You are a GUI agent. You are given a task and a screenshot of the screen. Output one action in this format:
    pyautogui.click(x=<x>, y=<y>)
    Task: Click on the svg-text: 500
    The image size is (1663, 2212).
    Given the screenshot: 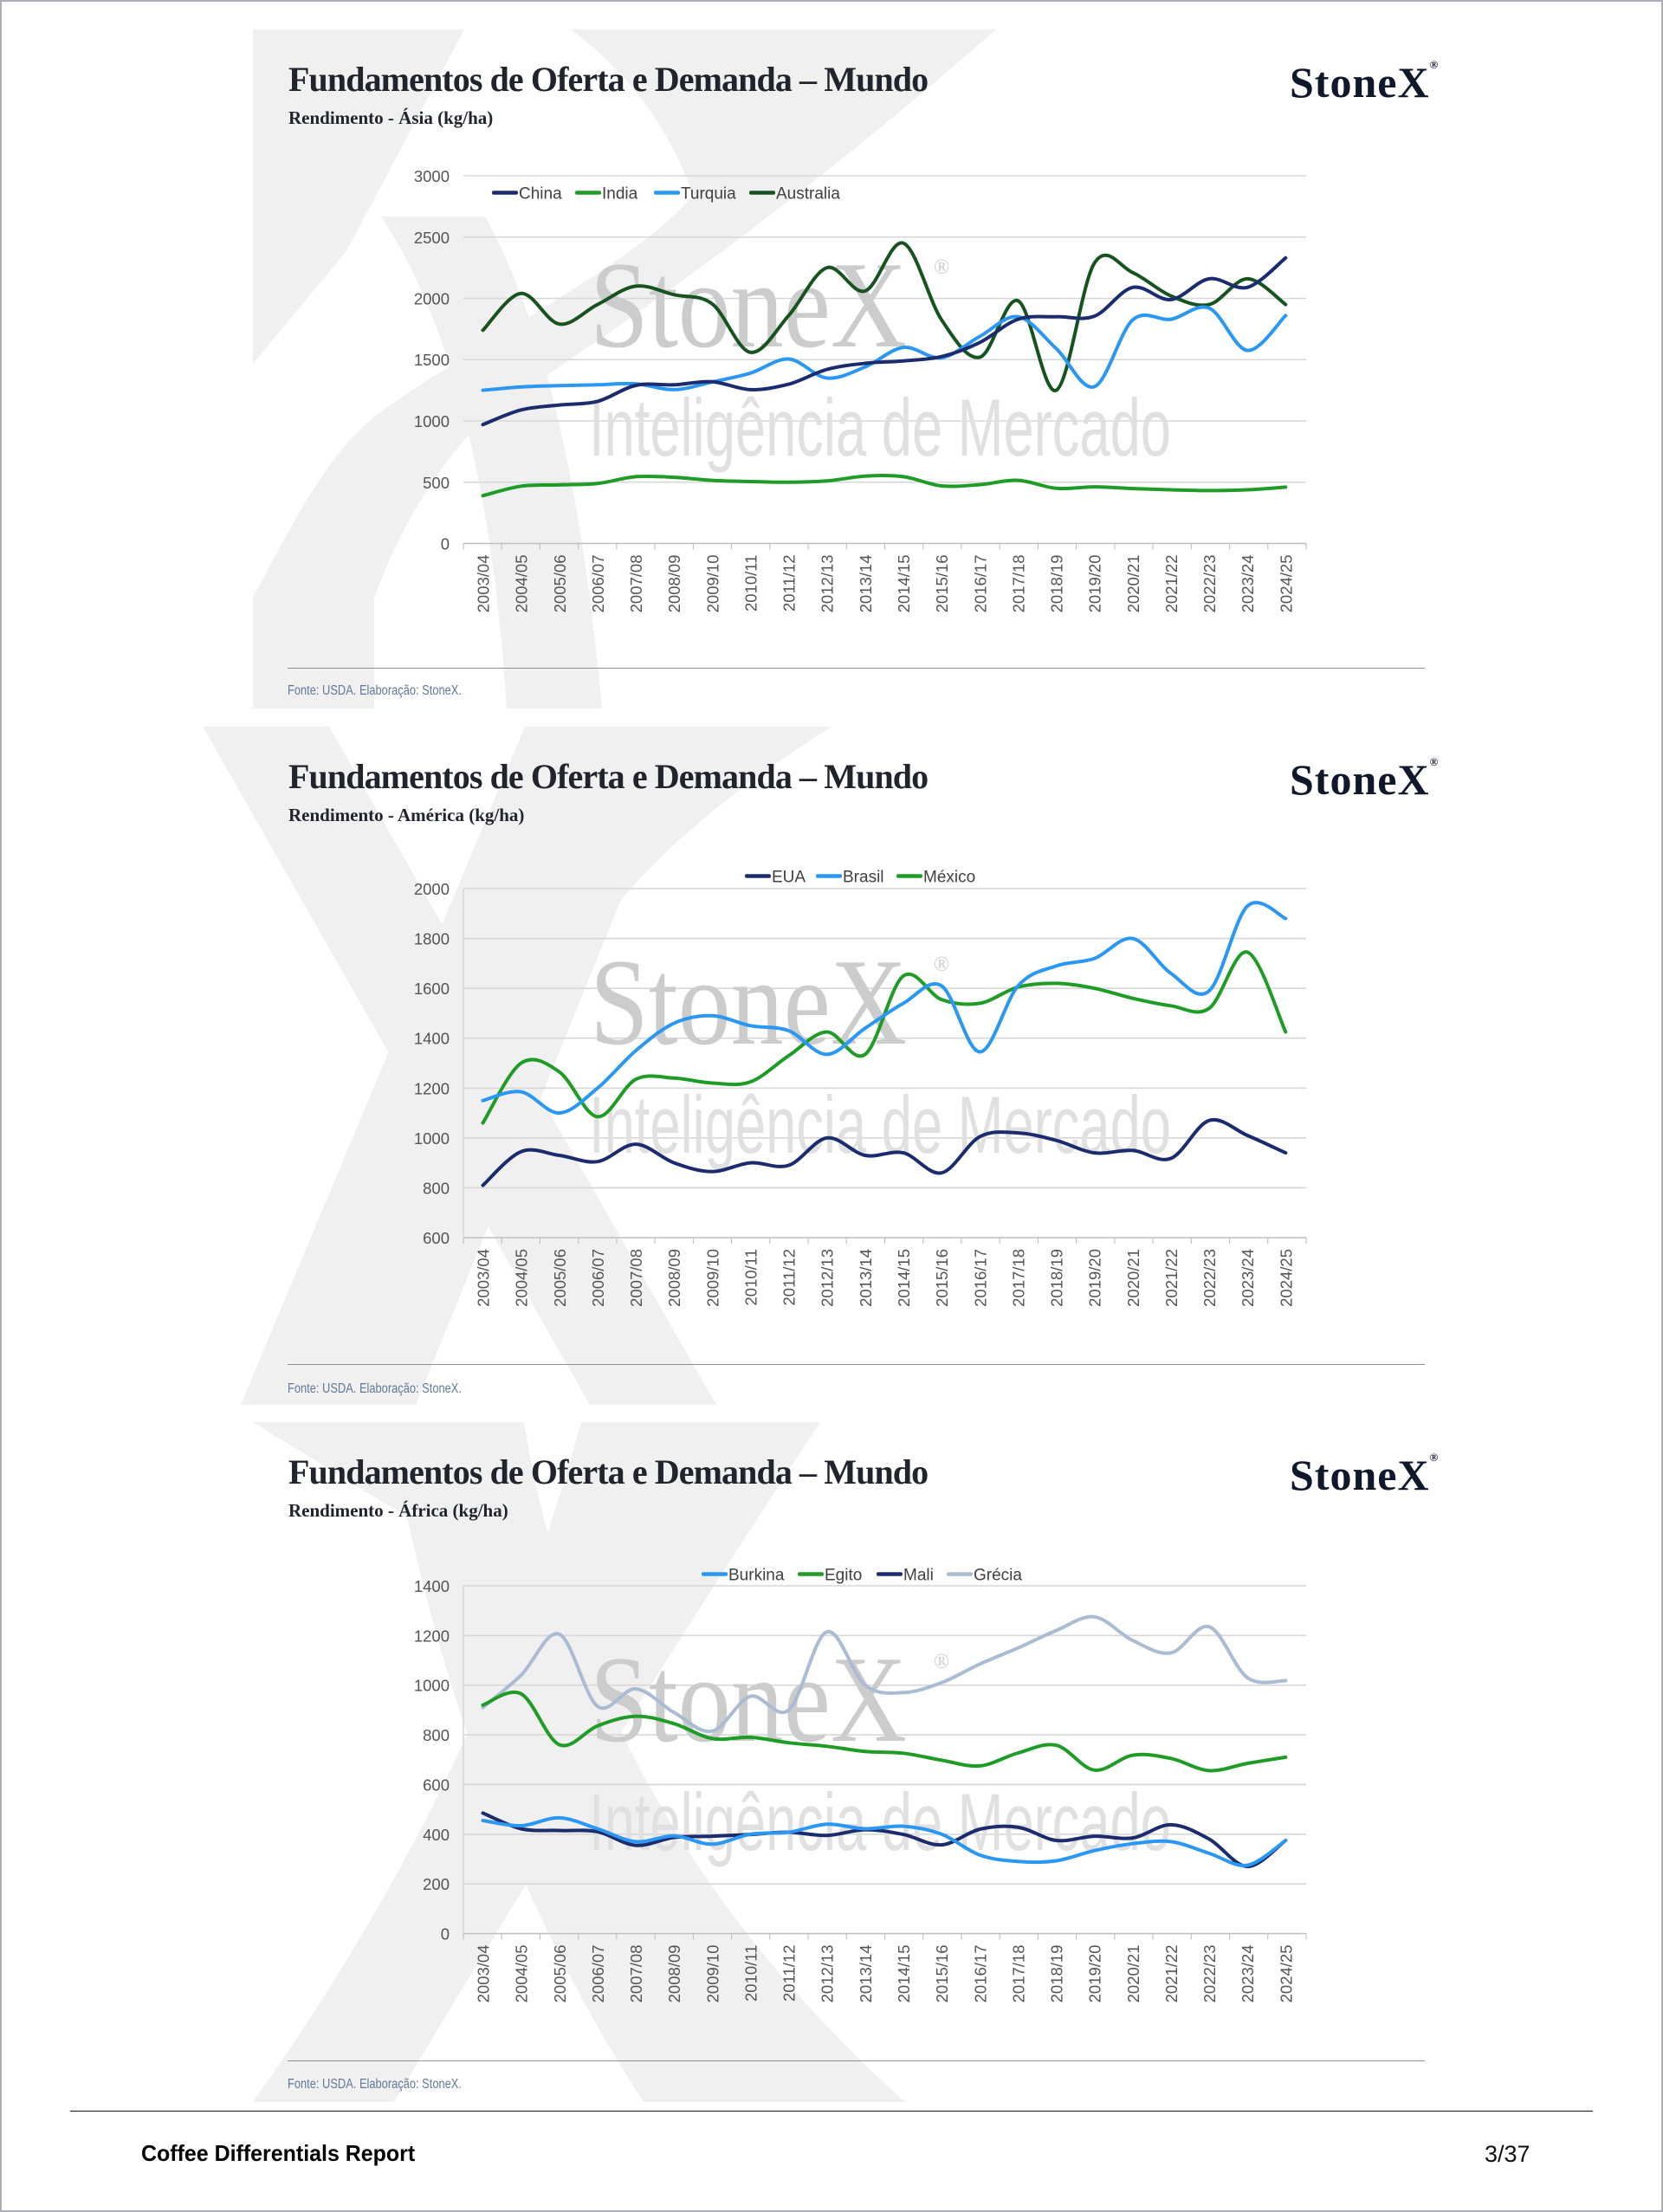 What is the action you would take?
    pyautogui.click(x=436, y=483)
    